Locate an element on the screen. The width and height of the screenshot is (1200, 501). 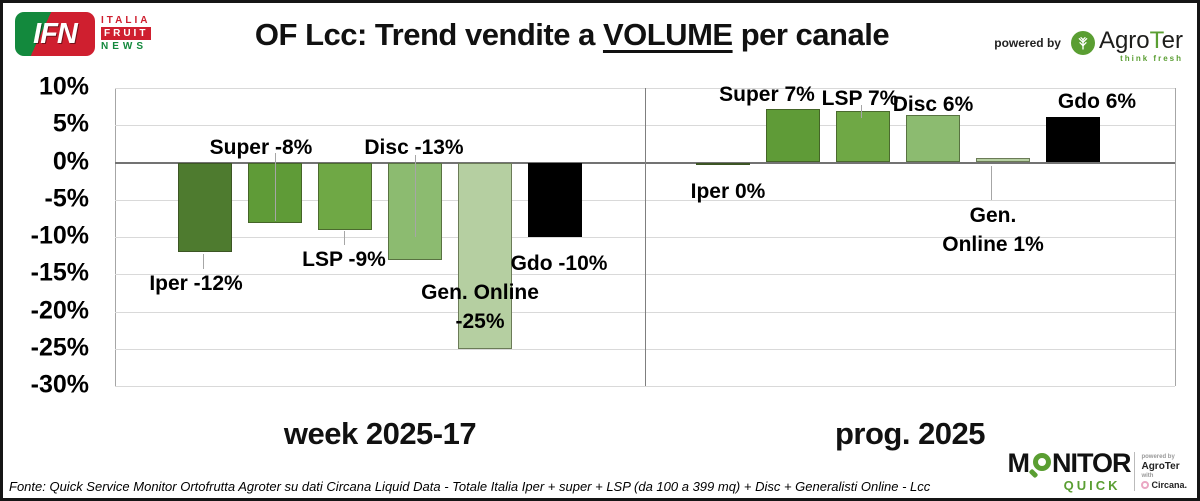
monitor-title: M NITOR is located at coordinates (1069, 463).